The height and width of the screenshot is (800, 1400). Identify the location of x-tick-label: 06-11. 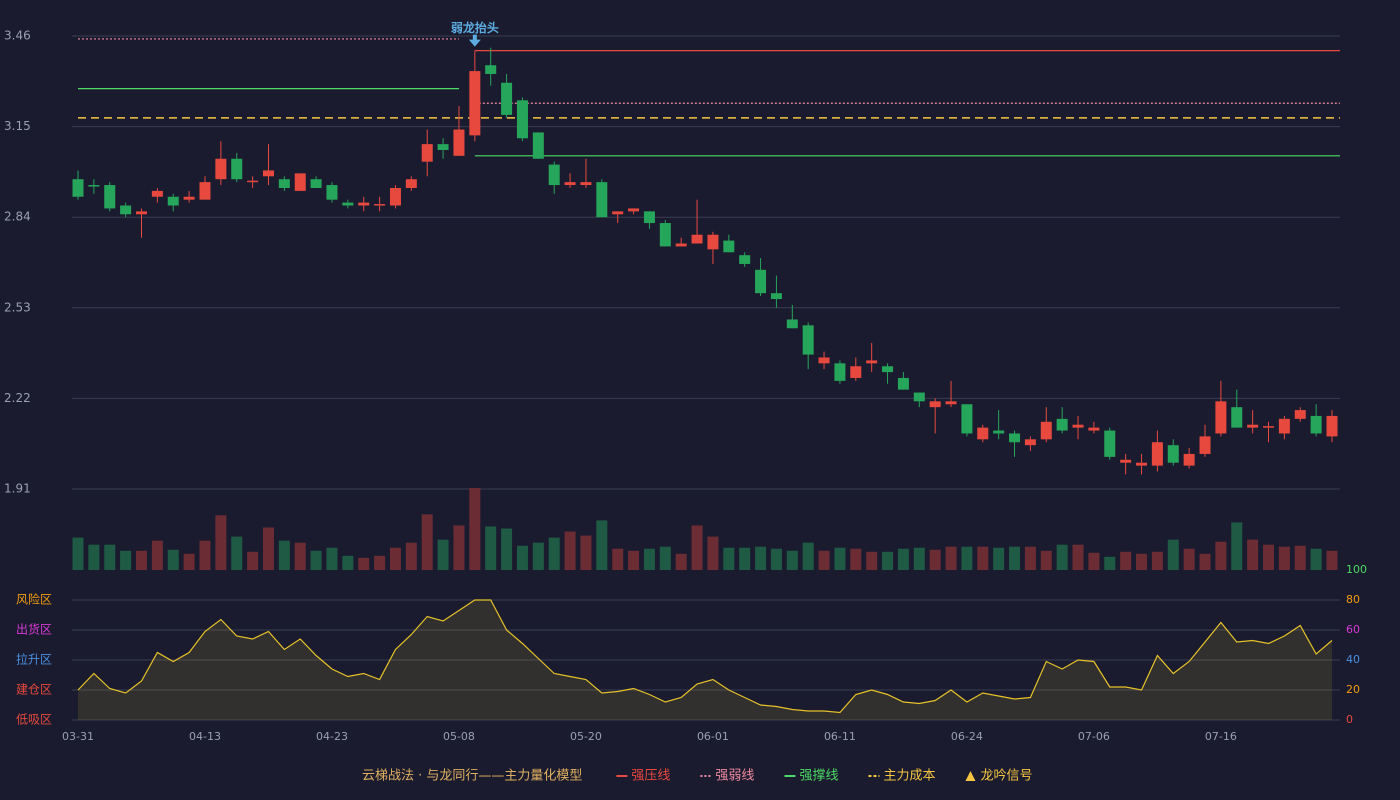
(840, 736).